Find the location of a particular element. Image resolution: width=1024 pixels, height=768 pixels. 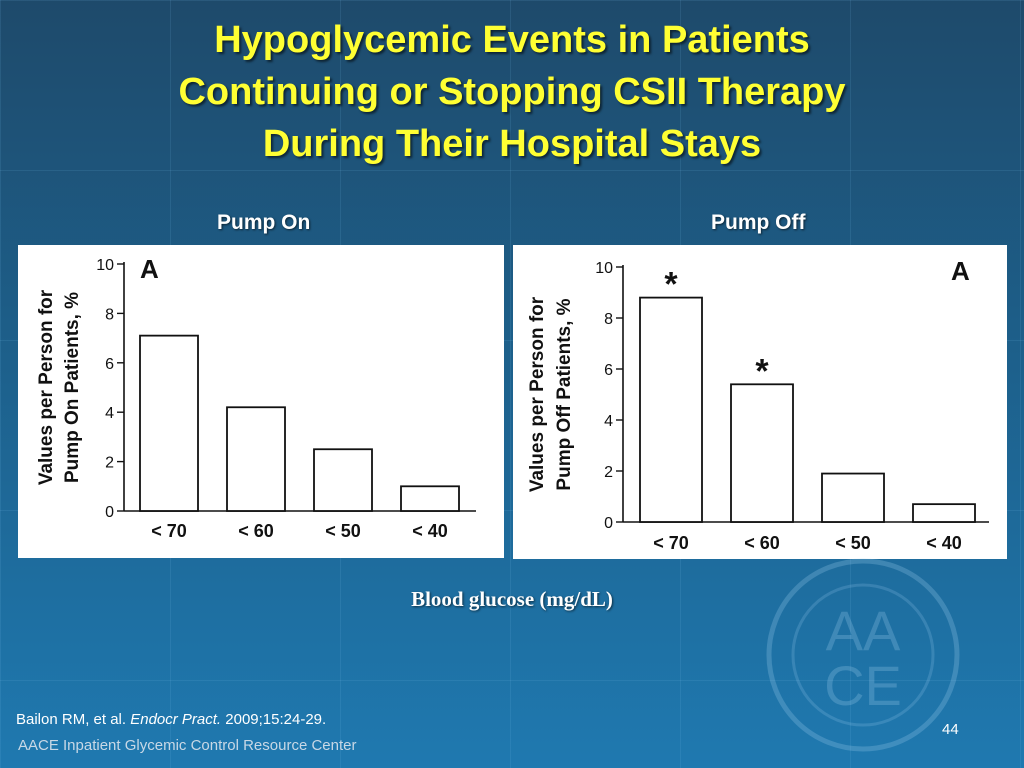

page-number: 44 is located at coordinates (950, 729).